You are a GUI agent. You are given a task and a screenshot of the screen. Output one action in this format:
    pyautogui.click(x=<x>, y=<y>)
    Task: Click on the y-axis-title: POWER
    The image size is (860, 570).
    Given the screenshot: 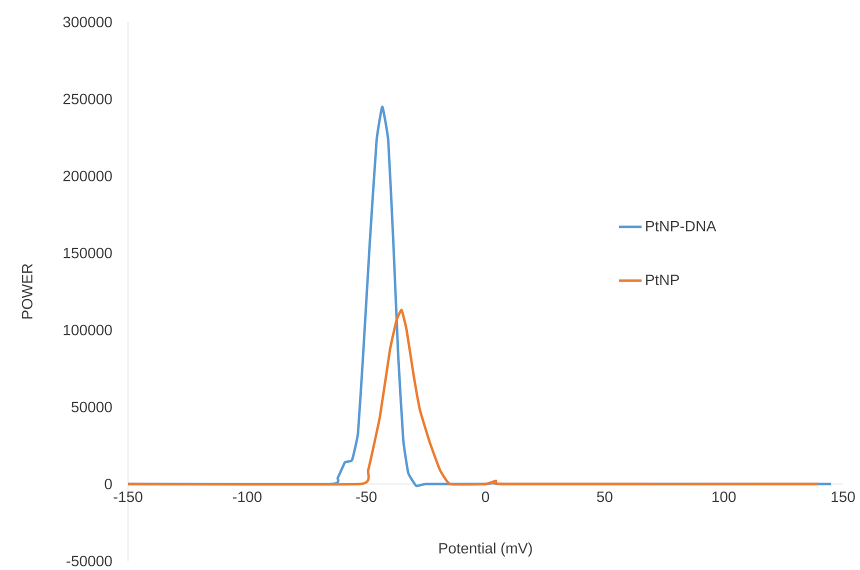 What is the action you would take?
    pyautogui.click(x=27, y=291)
    